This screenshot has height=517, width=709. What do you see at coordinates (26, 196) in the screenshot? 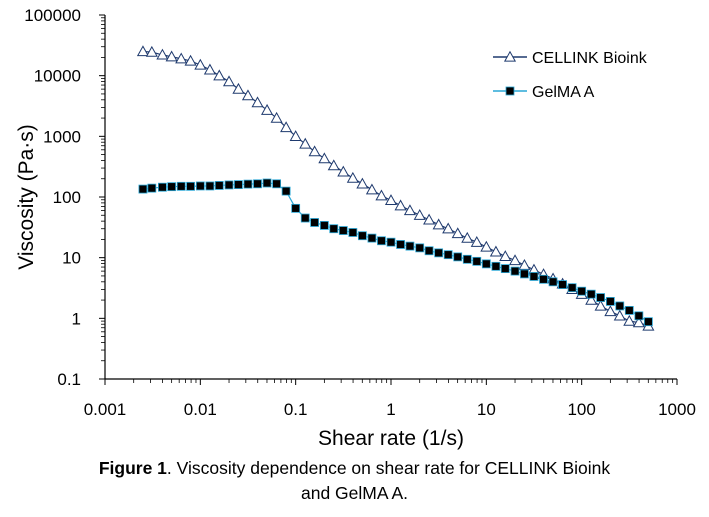
I see `y-axis-title: Viscosity (Pa·s)` at bounding box center [26, 196].